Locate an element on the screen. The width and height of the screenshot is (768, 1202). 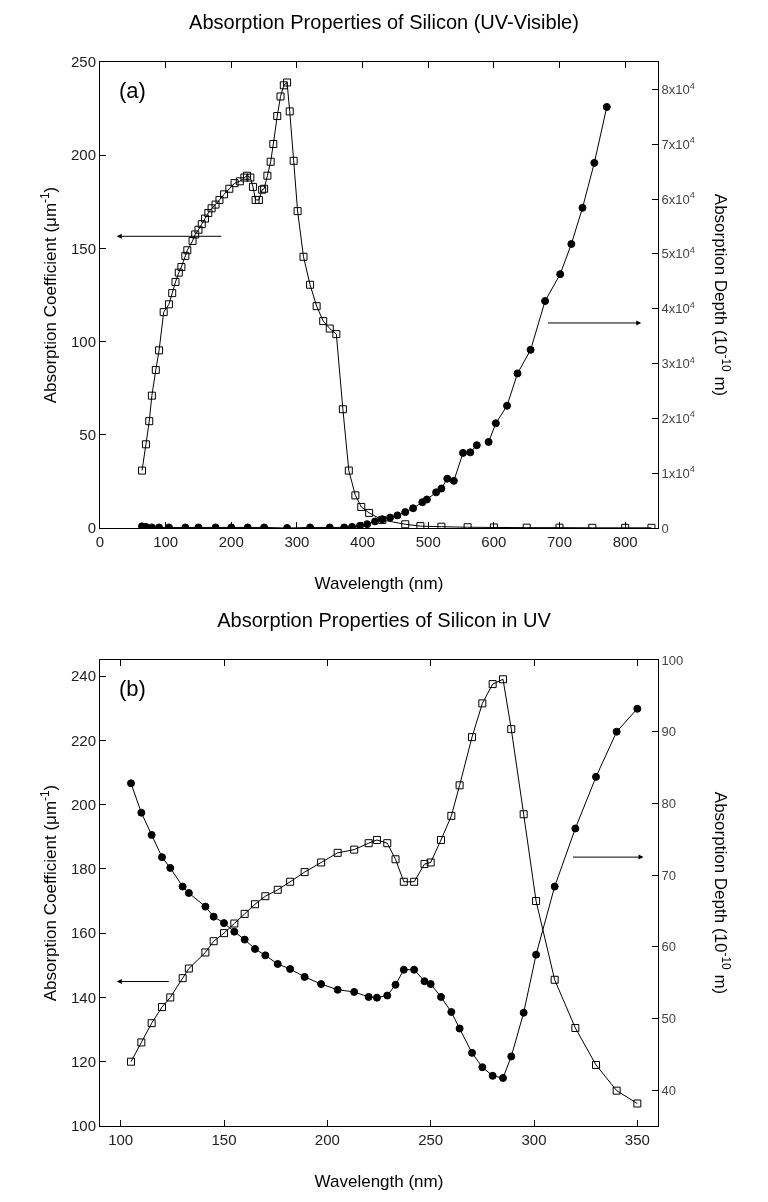
y2-tick-label: 60 is located at coordinates (669, 947).